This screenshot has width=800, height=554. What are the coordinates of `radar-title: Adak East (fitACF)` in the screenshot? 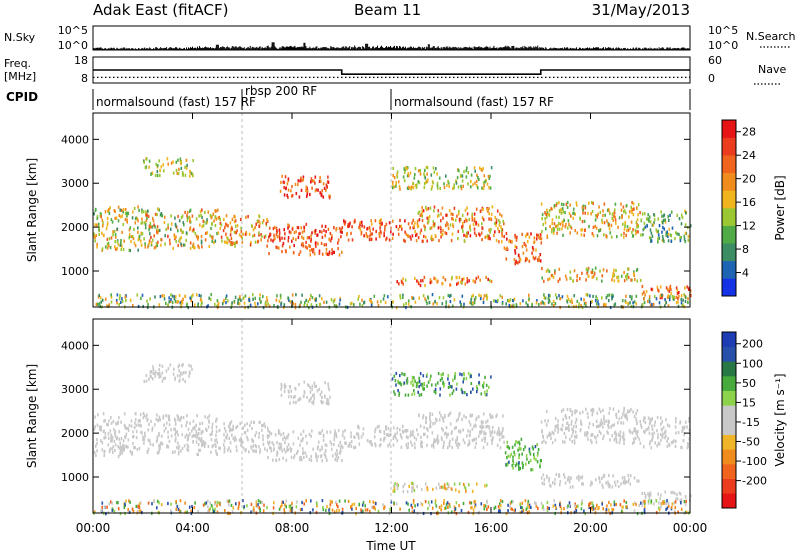 It's located at (160, 10).